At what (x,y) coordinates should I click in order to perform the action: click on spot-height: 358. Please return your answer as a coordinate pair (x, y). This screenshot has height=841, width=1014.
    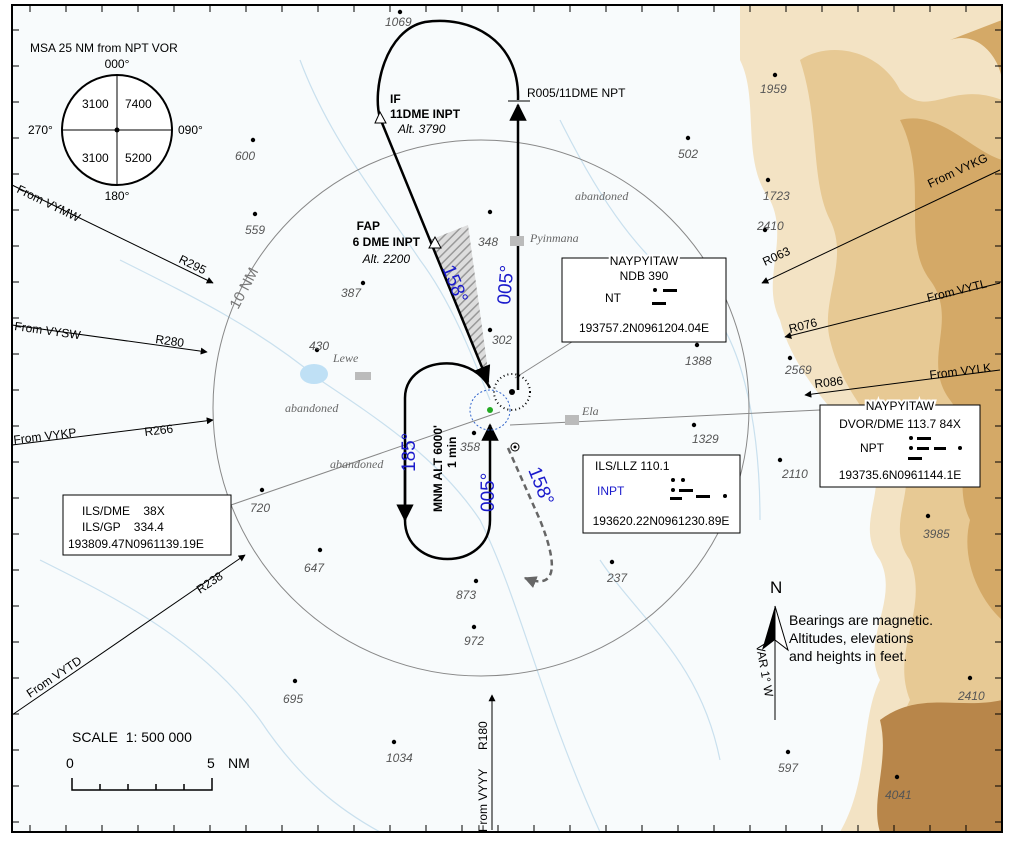
    Looking at the image, I should click on (470, 447).